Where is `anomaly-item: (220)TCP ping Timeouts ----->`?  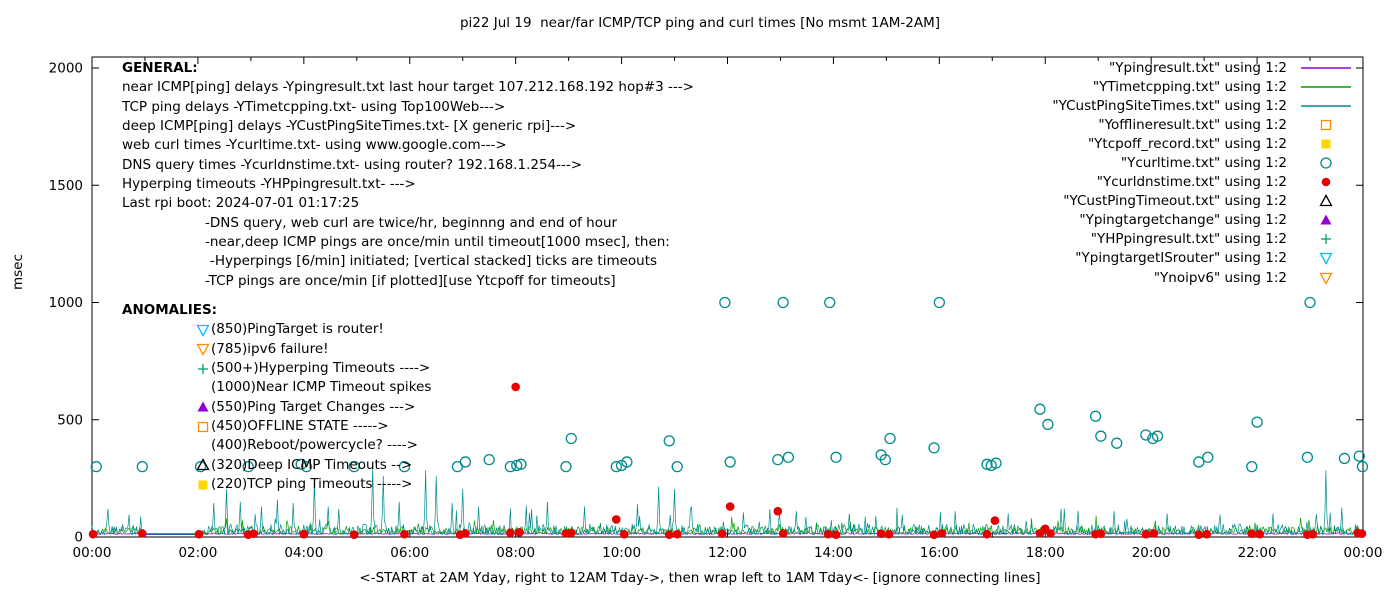 anomaly-item: (220)TCP ping Timeouts -----> is located at coordinates (276, 484).